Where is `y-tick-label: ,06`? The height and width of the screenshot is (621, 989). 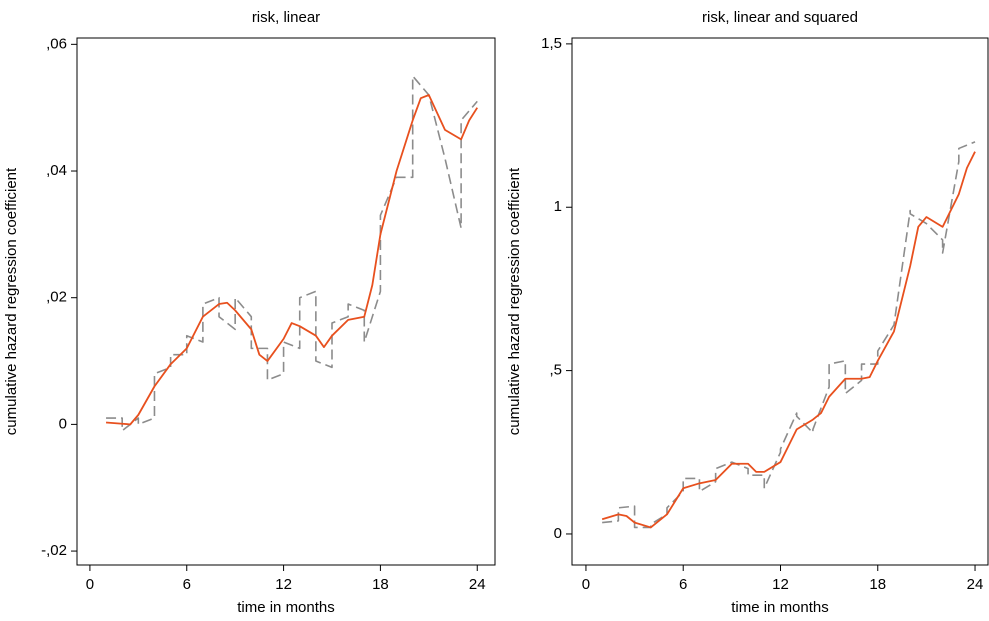 y-tick-label: ,06 is located at coordinates (56, 43).